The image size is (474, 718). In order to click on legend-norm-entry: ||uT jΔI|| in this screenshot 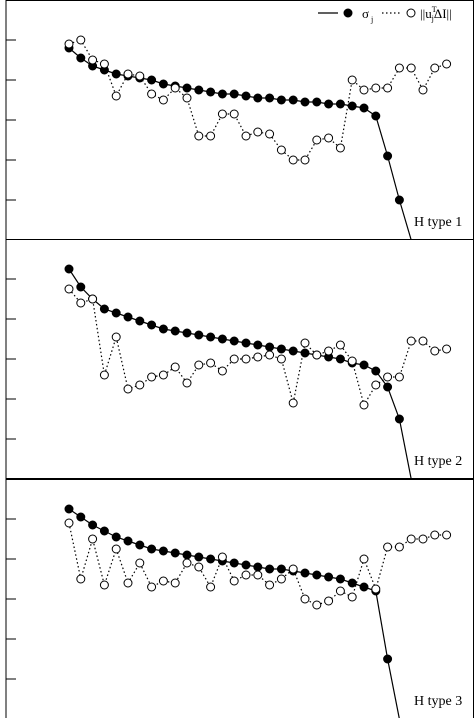, I will do `click(417, 14)`.